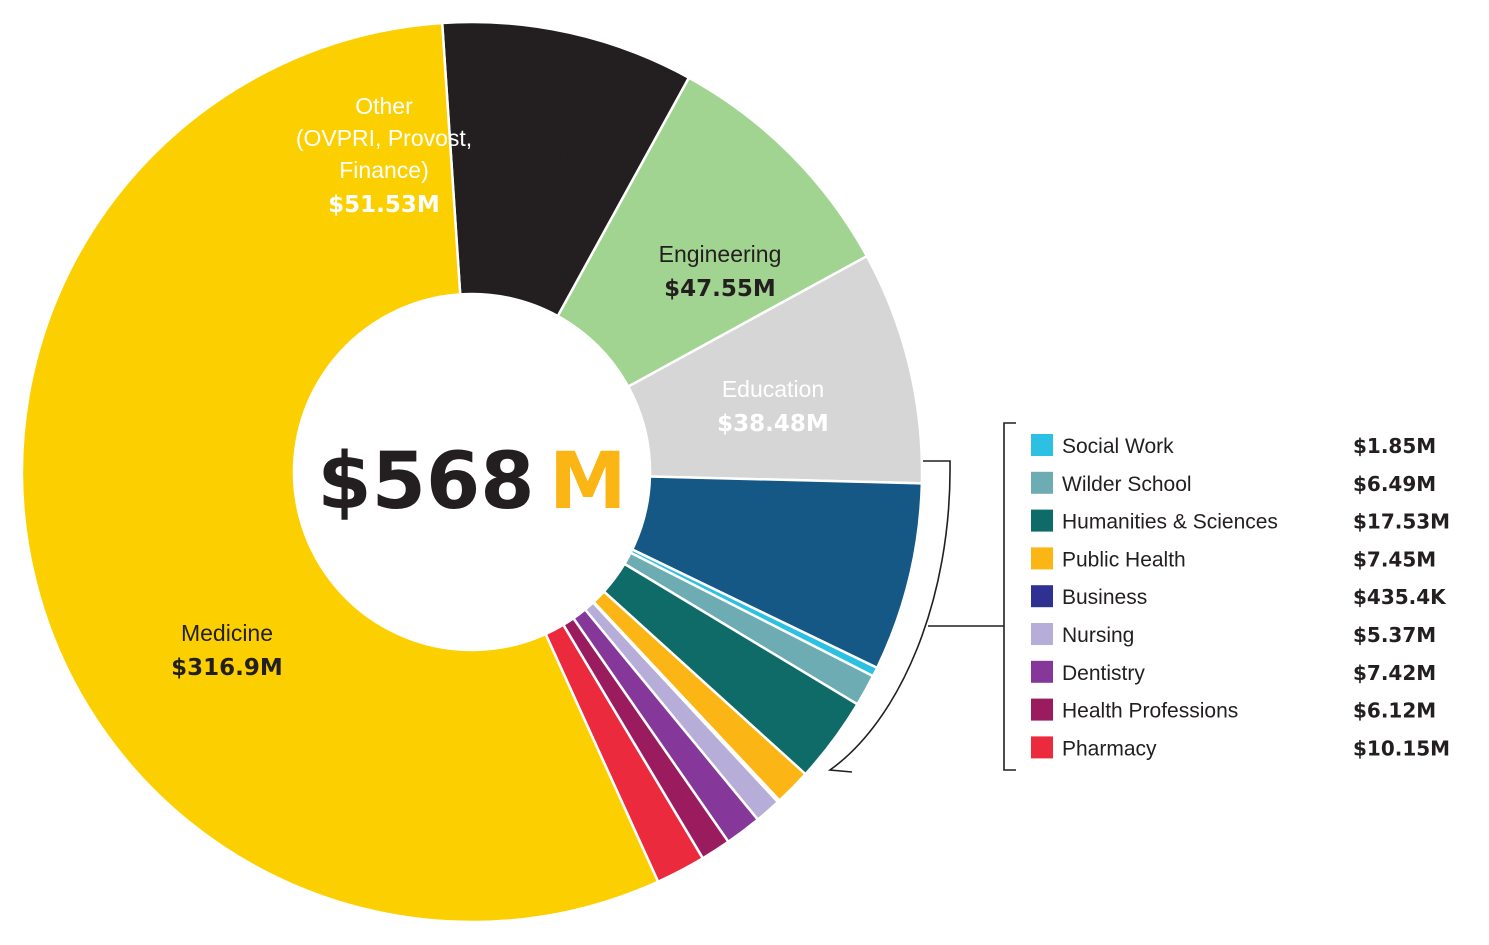 This screenshot has height=945, width=1489. What do you see at coordinates (1394, 446) in the screenshot?
I see `legend-value: $1.85M` at bounding box center [1394, 446].